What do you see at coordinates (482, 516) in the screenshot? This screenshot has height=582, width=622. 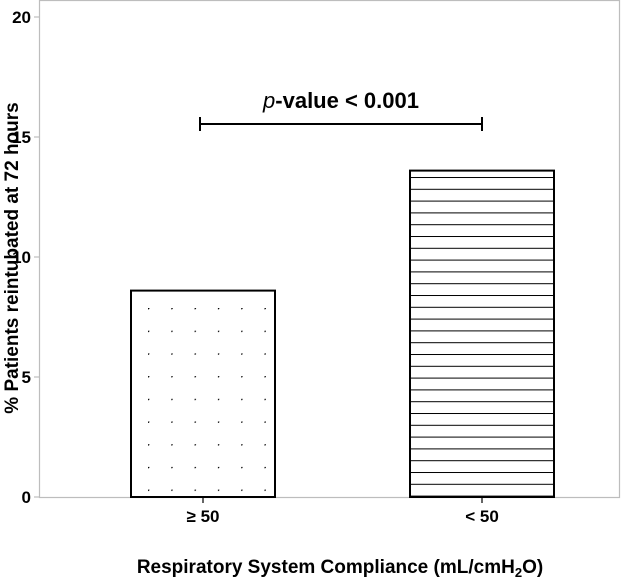 I see `x-tick-label: < 50` at bounding box center [482, 516].